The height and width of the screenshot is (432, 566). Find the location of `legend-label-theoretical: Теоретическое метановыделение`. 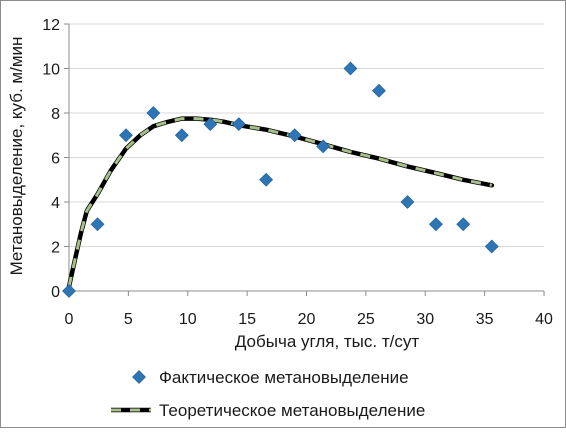

legend-label-theoretical: Теоретическое метановыделение is located at coordinates (292, 410).